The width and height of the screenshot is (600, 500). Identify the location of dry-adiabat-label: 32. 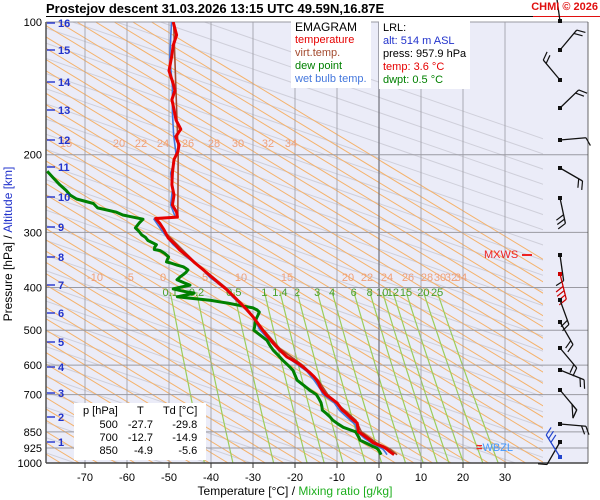
(268, 144).